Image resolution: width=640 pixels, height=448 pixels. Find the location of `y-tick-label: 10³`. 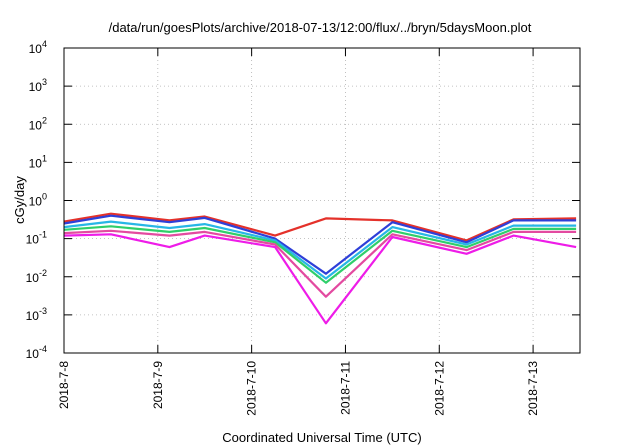

y-tick-label: 10³ is located at coordinates (38, 85).